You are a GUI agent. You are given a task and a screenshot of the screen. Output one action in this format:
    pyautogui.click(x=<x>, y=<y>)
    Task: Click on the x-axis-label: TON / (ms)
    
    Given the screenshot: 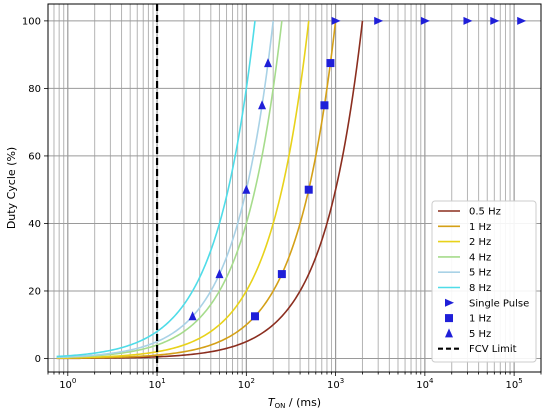 What is the action you would take?
    pyautogui.click(x=294, y=403)
    